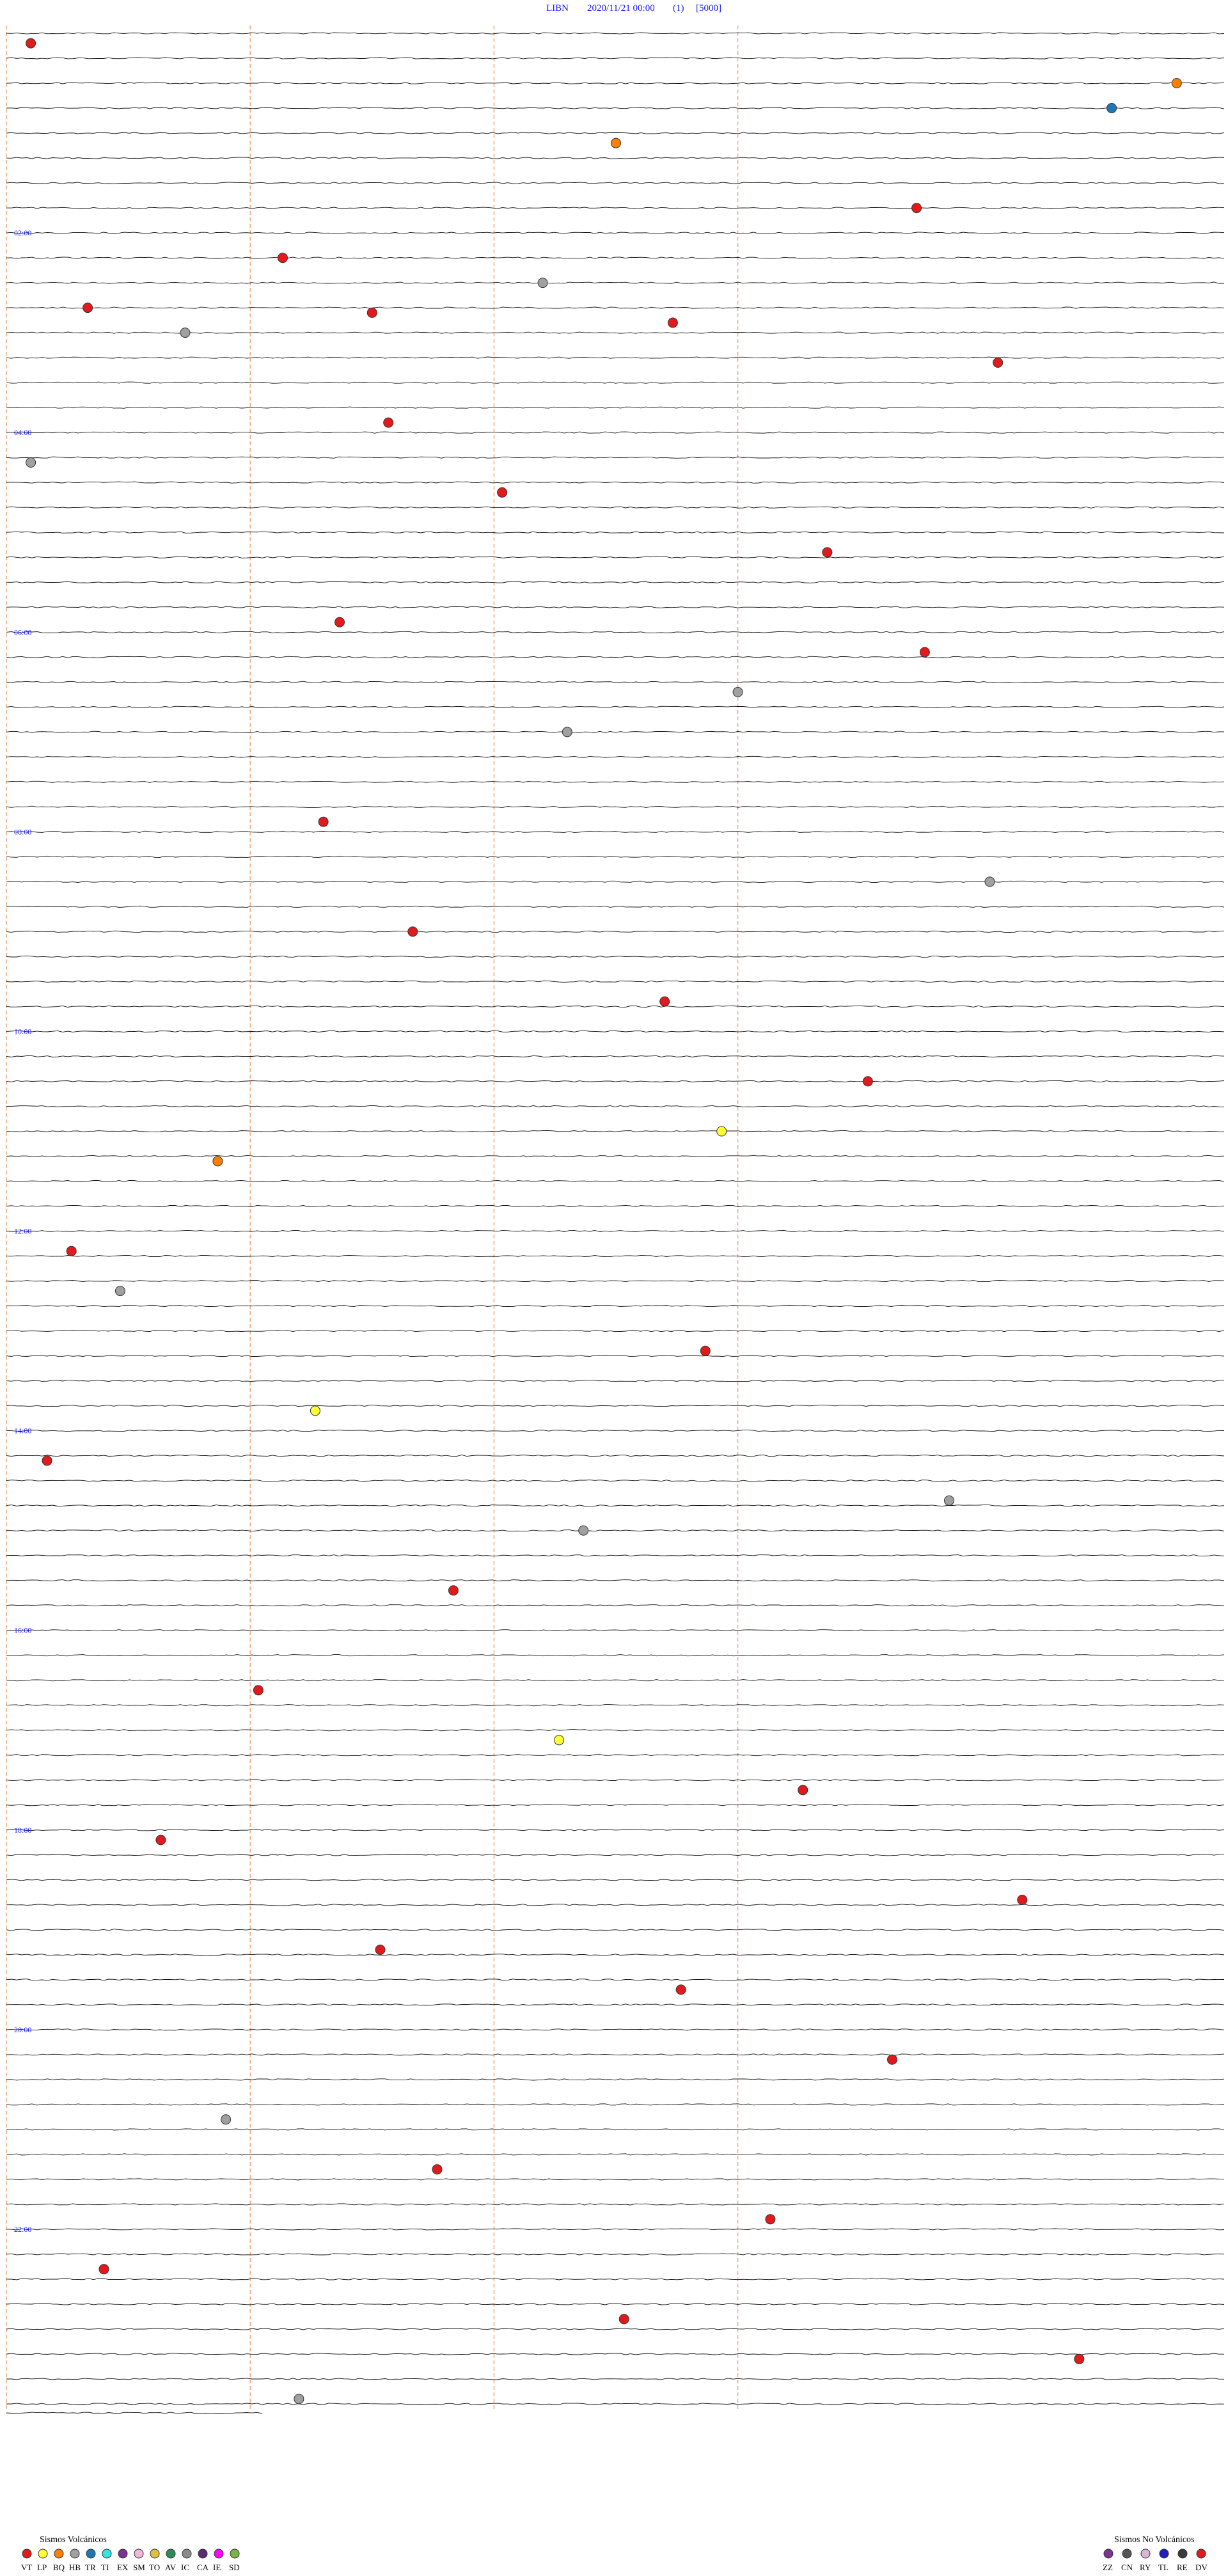 The height and width of the screenshot is (2576, 1228). What do you see at coordinates (154, 2567) in the screenshot?
I see `legend-volcanic-code-to: TO` at bounding box center [154, 2567].